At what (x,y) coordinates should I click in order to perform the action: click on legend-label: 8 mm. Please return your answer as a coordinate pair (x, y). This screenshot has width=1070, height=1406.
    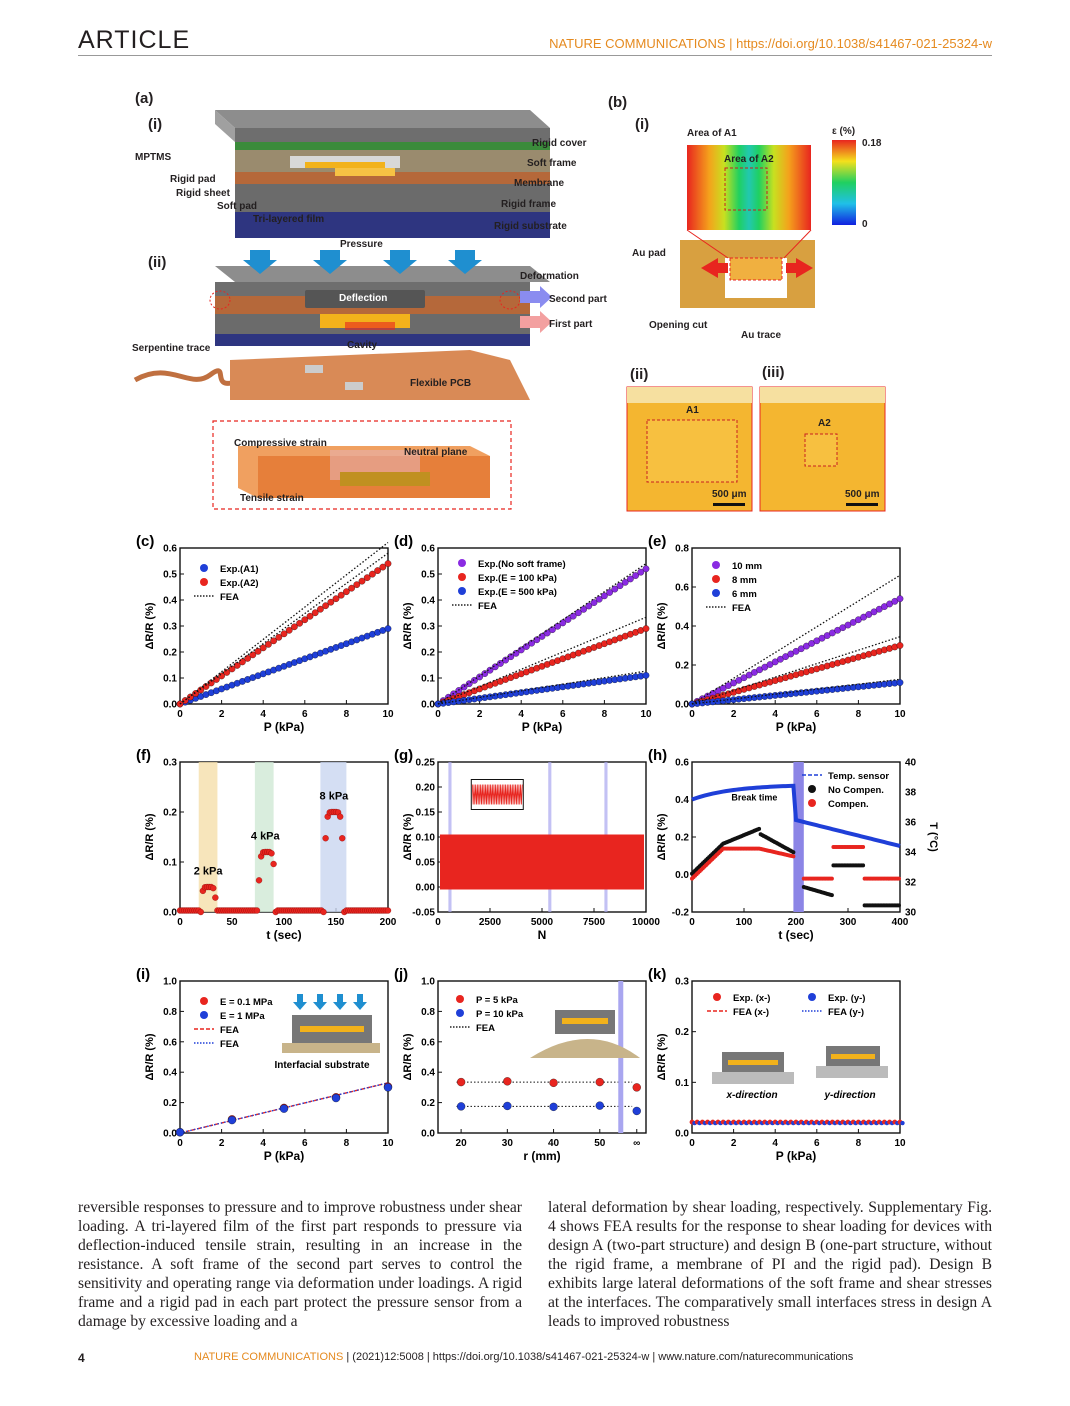
    Looking at the image, I should click on (744, 580).